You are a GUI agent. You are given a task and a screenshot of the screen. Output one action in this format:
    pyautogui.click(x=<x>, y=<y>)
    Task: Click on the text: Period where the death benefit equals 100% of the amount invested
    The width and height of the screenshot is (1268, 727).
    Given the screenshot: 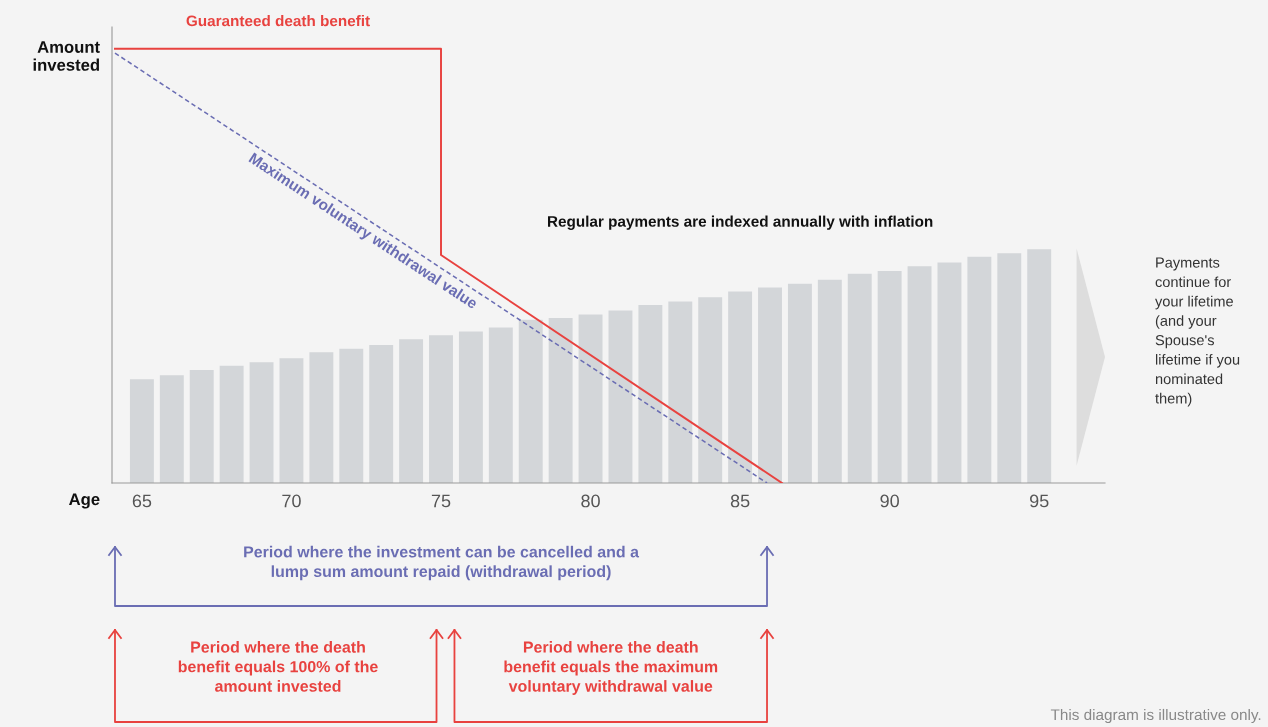 What is the action you would take?
    pyautogui.click(x=278, y=666)
    